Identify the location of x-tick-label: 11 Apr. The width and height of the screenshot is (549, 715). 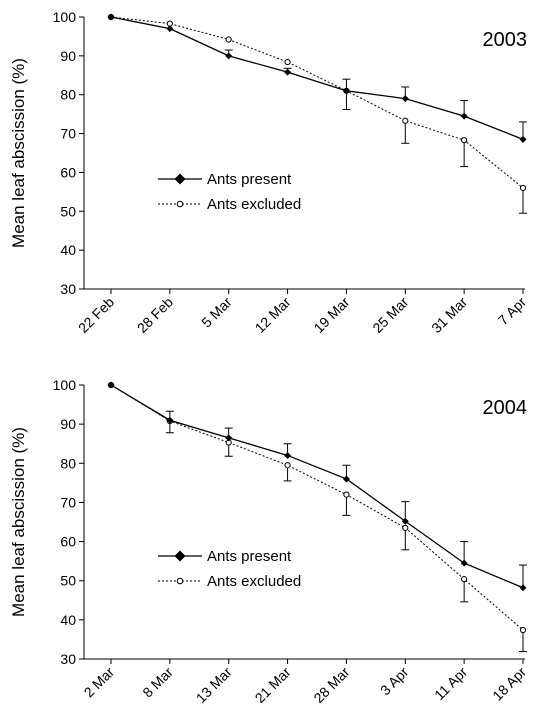
(450, 683).